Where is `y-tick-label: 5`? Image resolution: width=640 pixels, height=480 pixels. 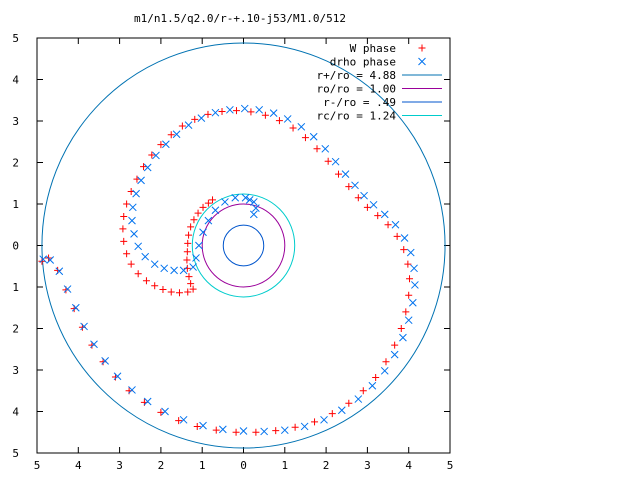
y-tick-label: 5 is located at coordinates (15, 38).